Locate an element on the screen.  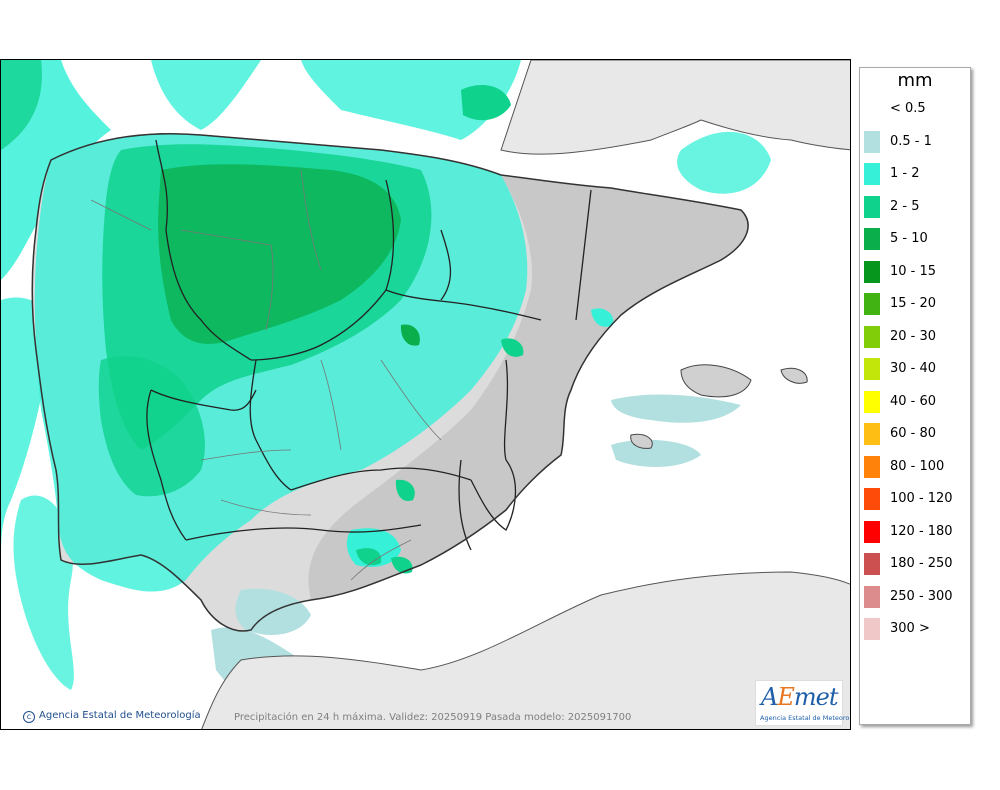
legend-entry: 15 - 20 is located at coordinates (915, 304).